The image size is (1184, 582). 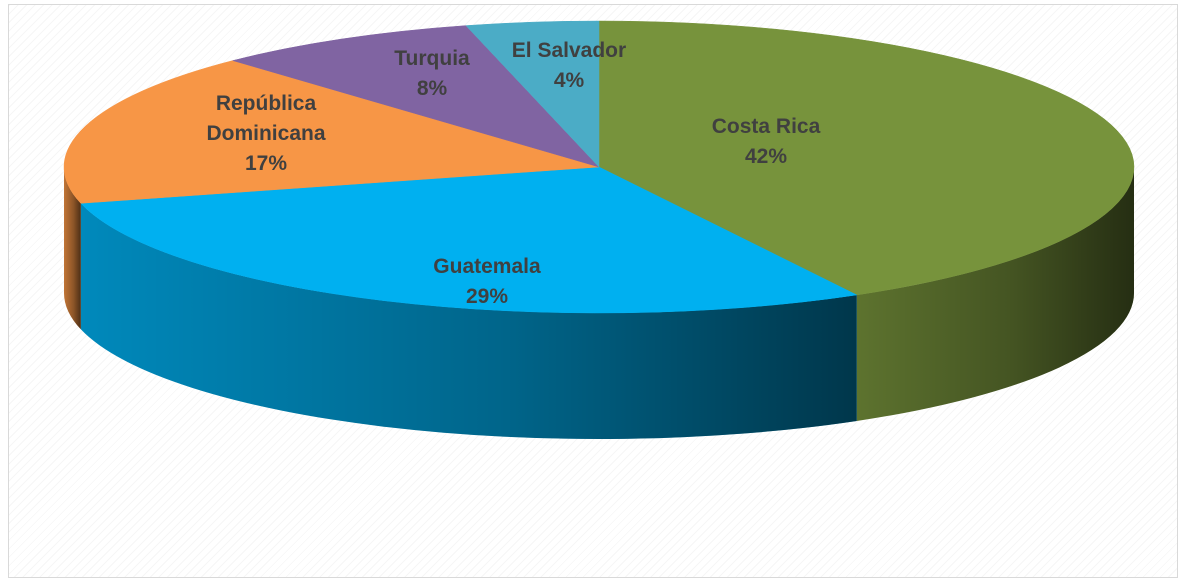 I want to click on data-label-percent-turquia: 8%, so click(x=432, y=88).